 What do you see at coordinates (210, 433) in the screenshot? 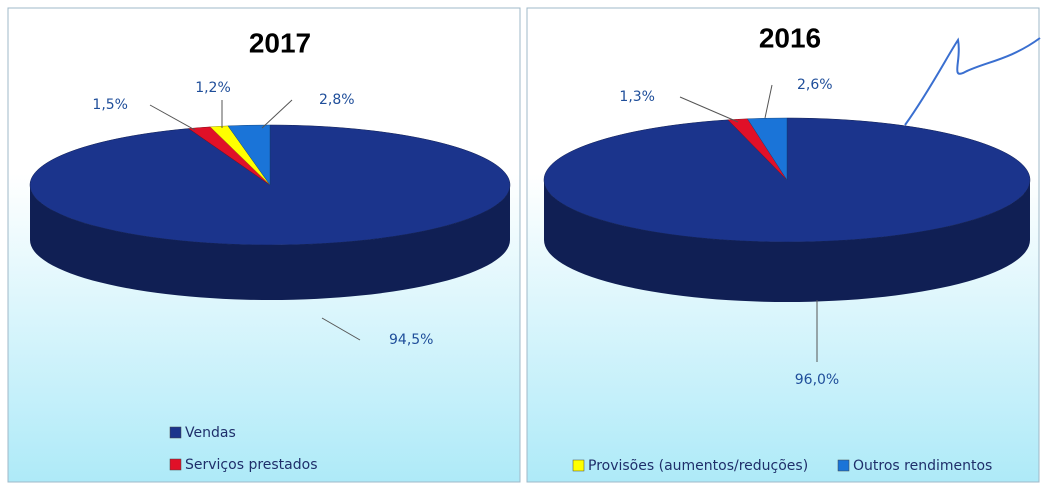
I see `legend-label: Vendas` at bounding box center [210, 433].